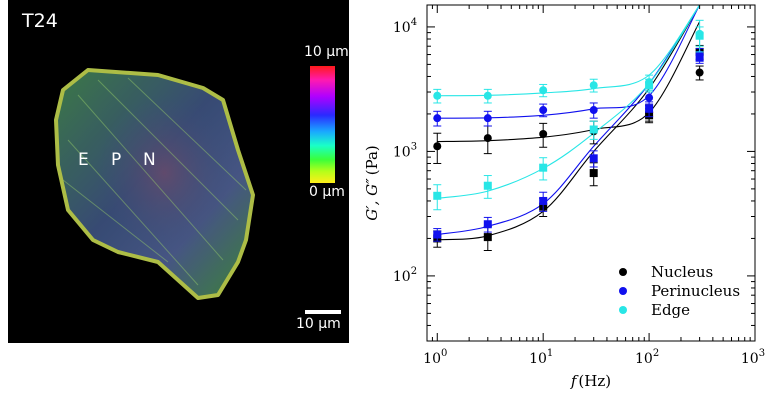 The image size is (766, 398). I want to click on y-tick-label-1: 10³, so click(405, 150).